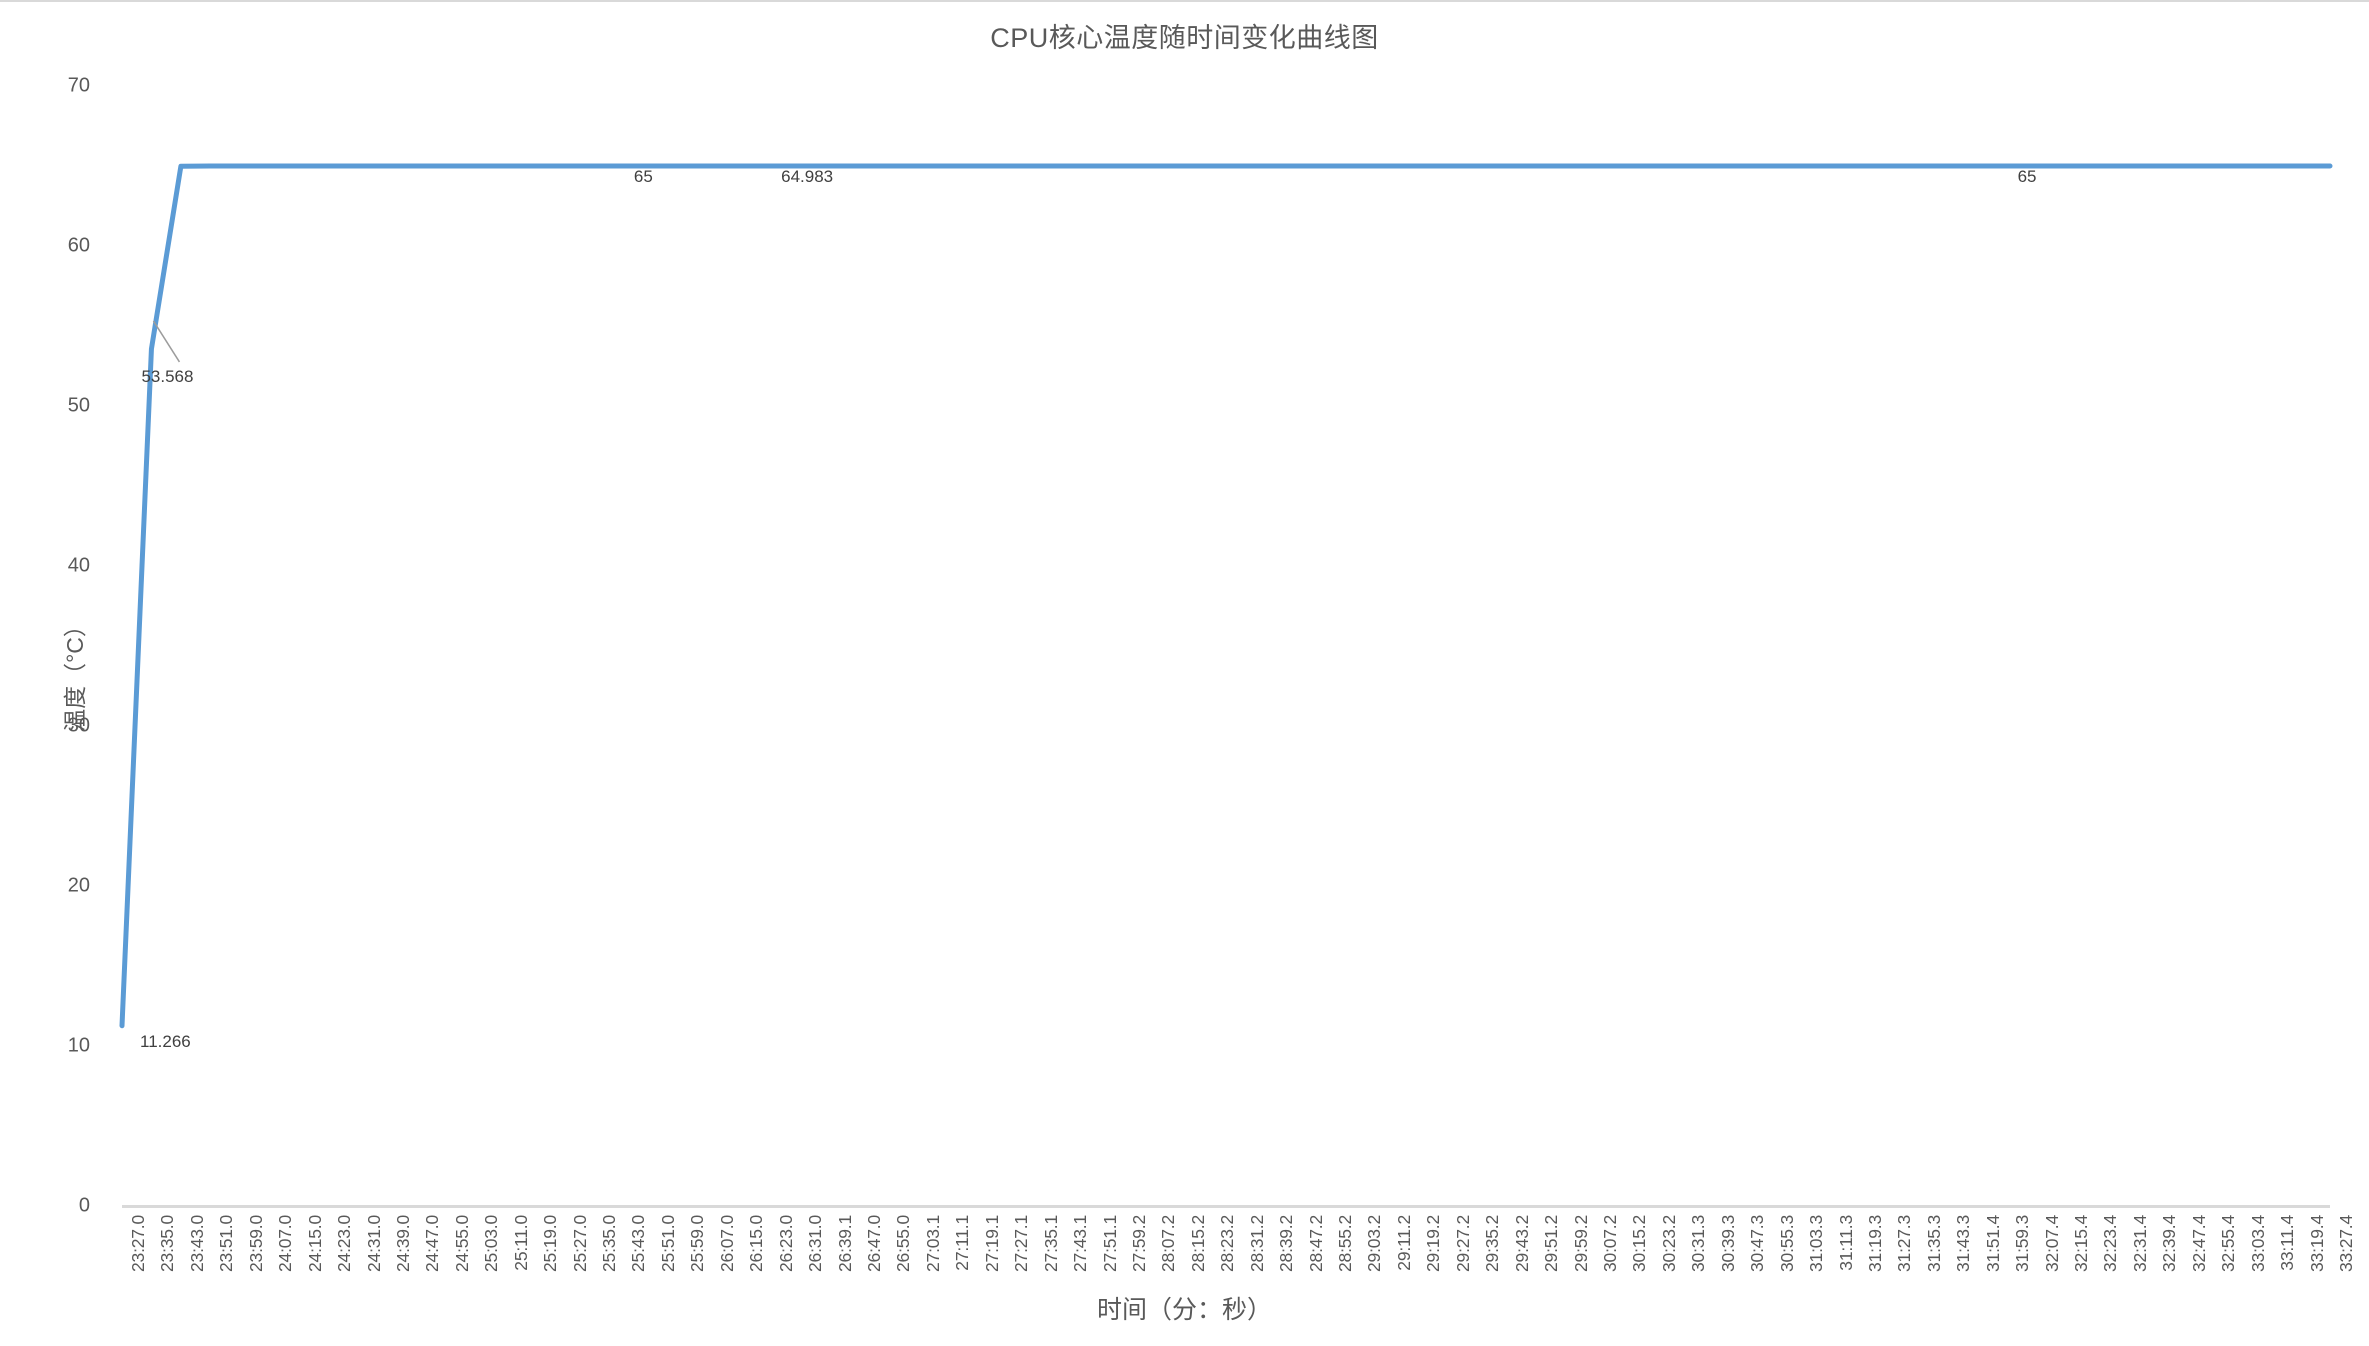  I want to click on data-label-leader-line, so click(166, 341).